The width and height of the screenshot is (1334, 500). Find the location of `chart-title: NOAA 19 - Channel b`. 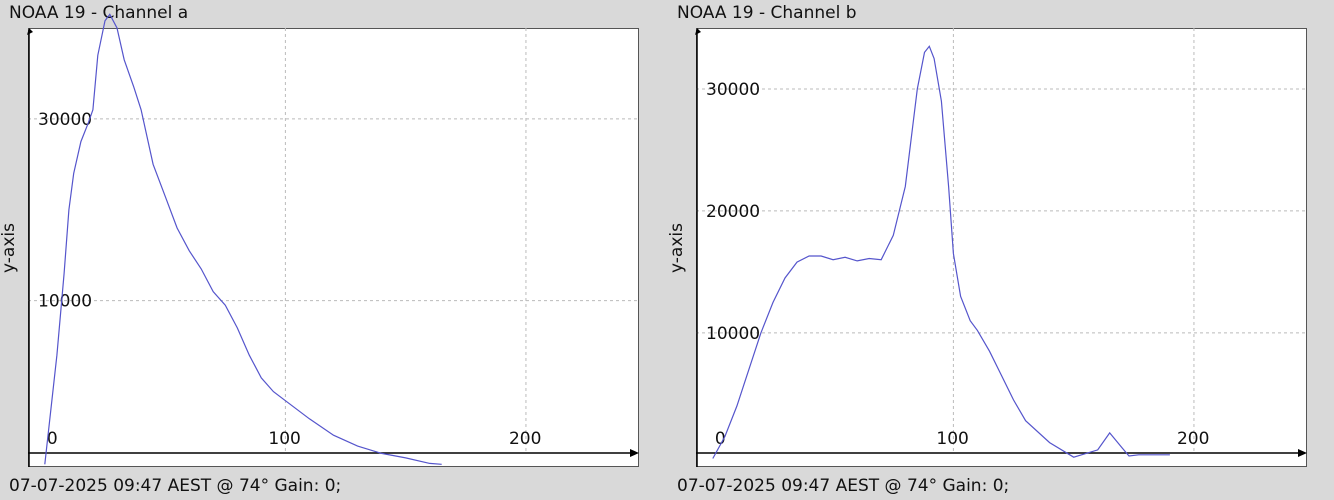

chart-title: NOAA 19 - Channel b is located at coordinates (767, 13).